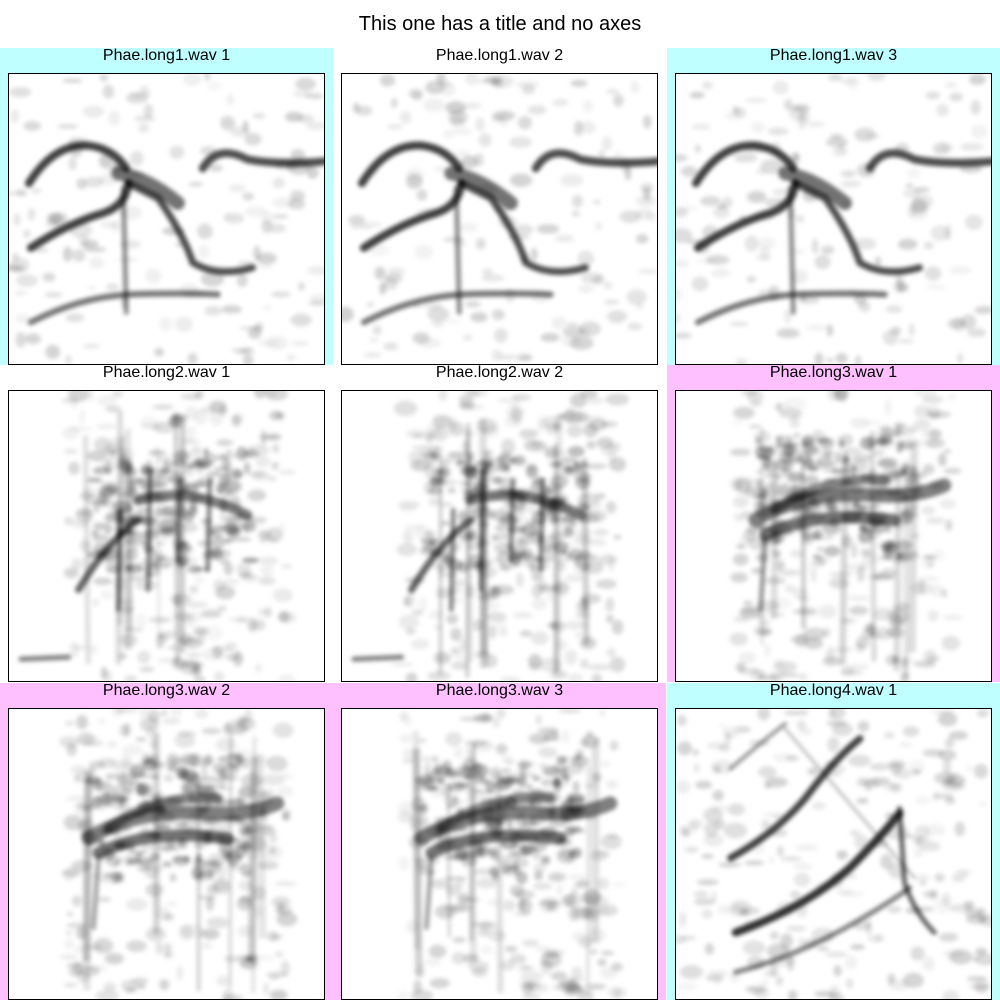  I want to click on panel-1: Phae.long1.wav 1, so click(166, 206).